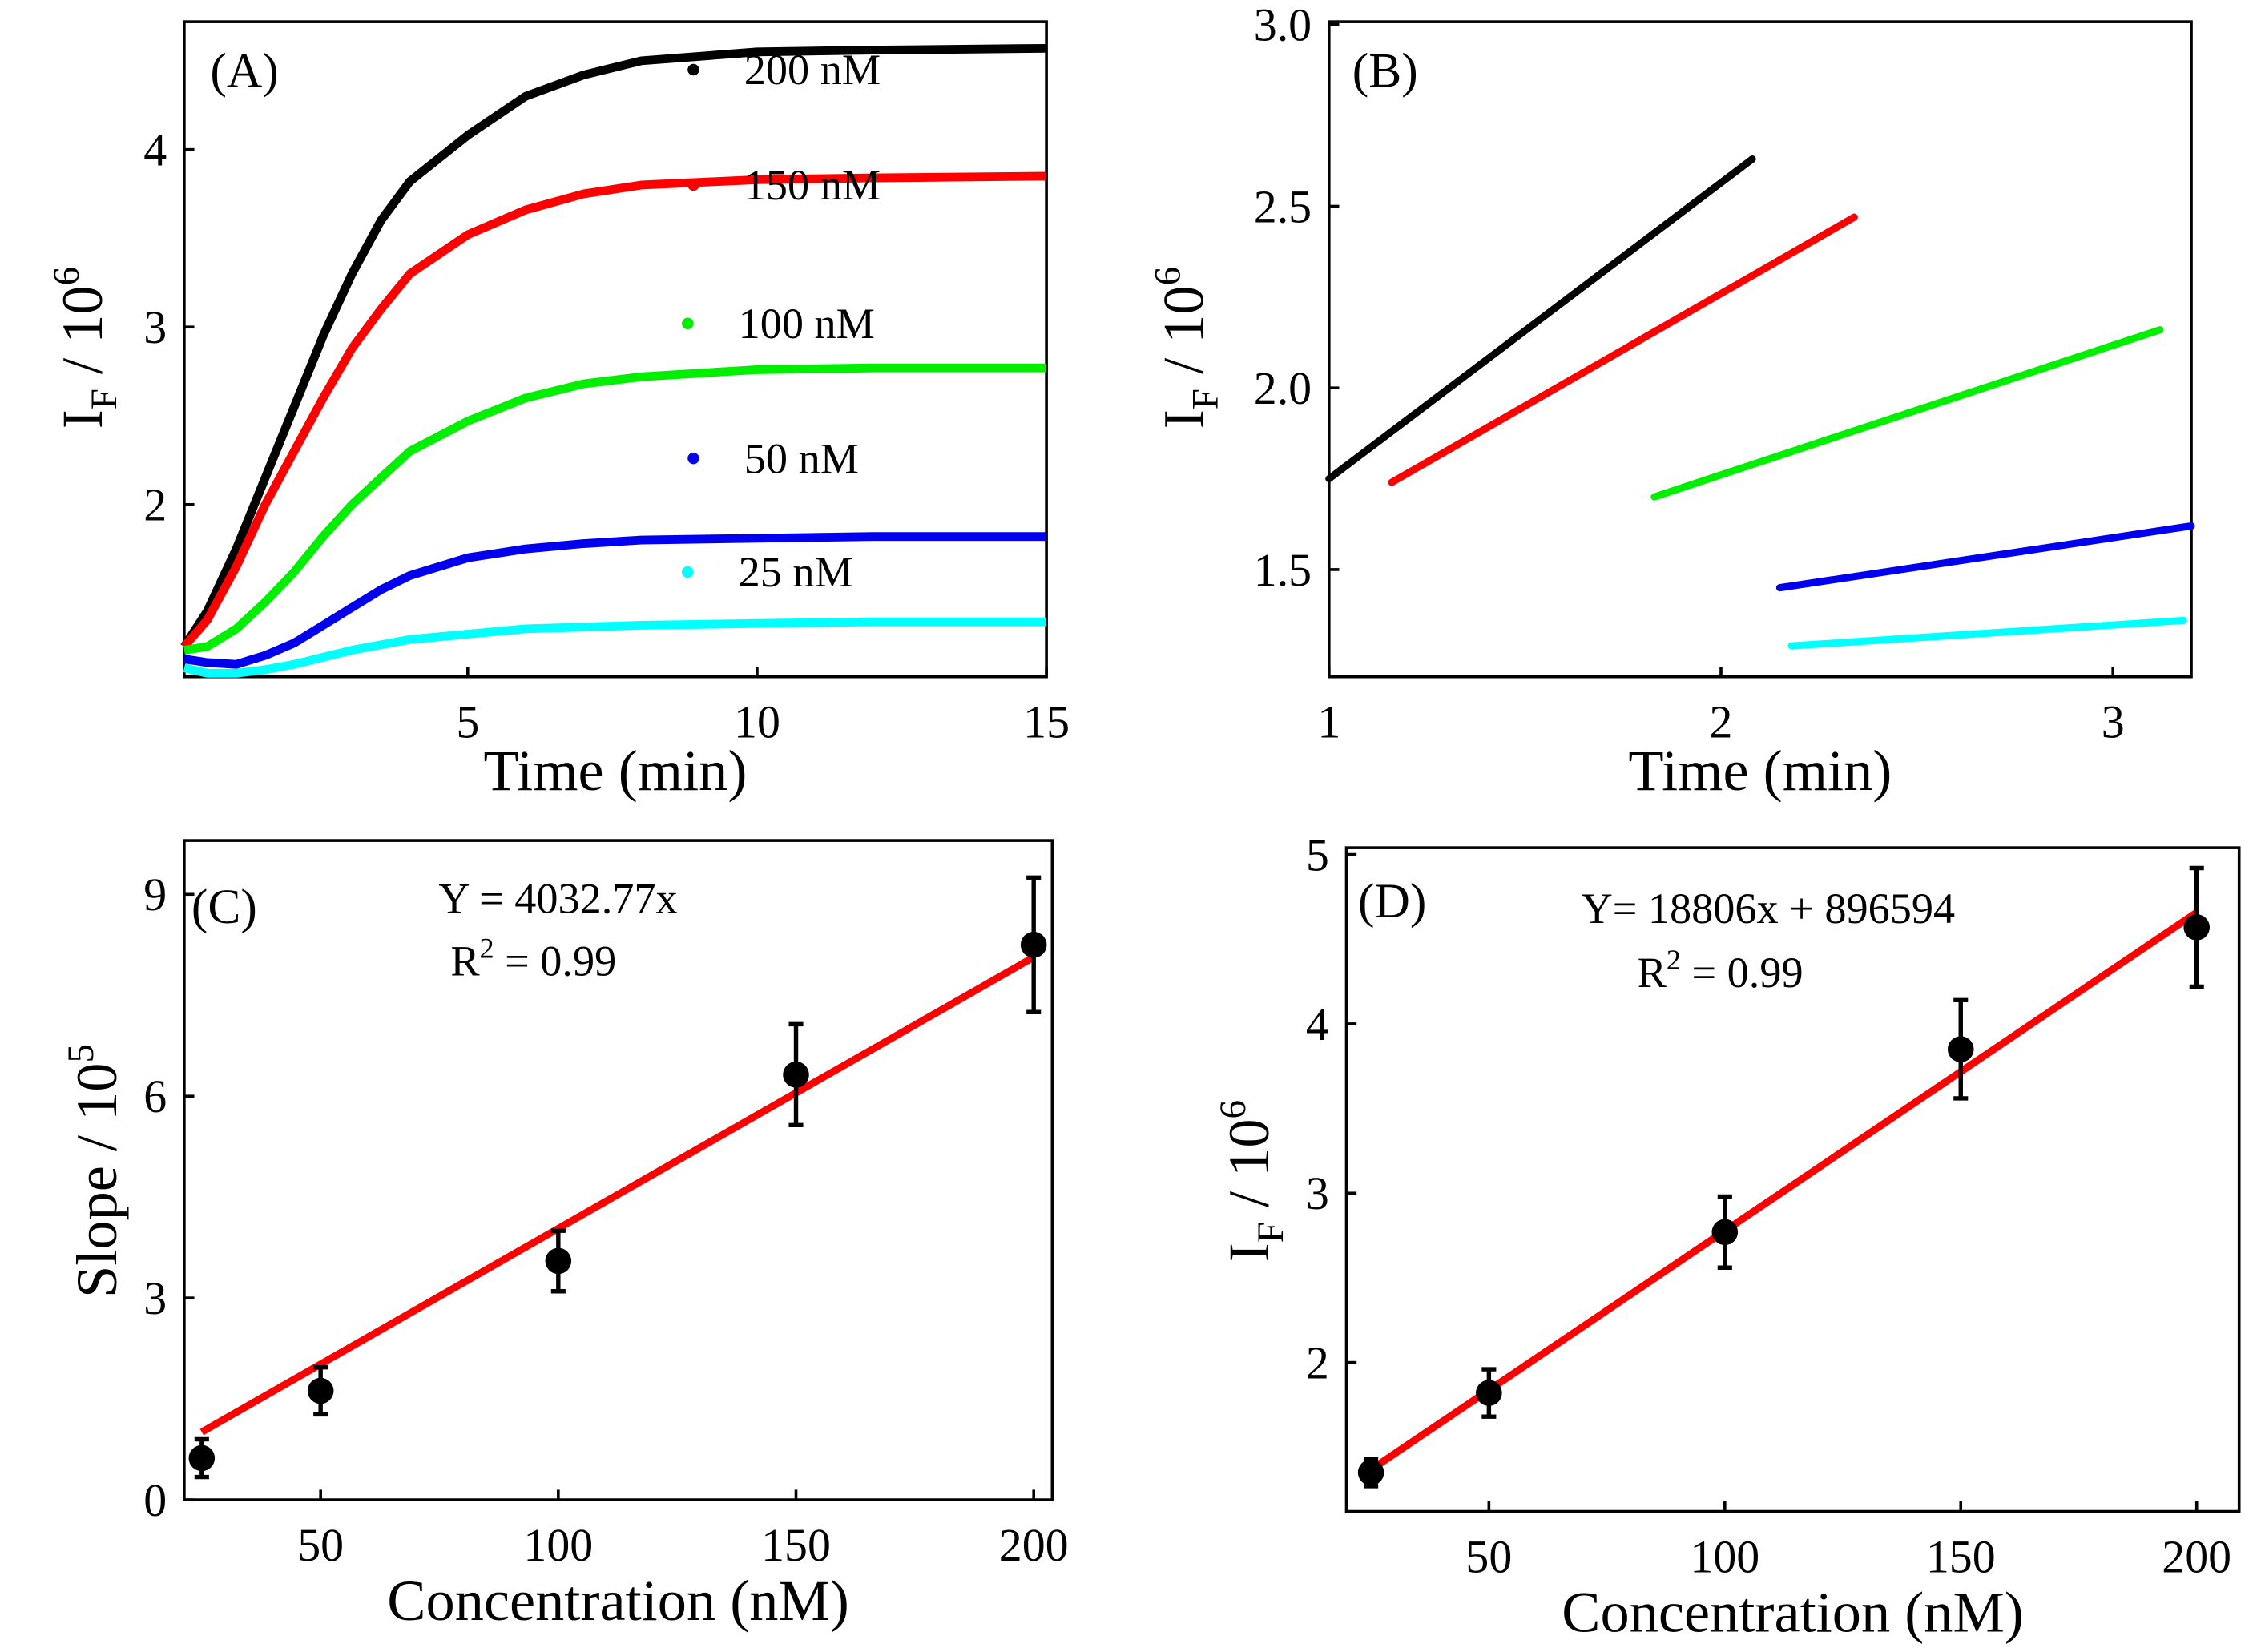 The width and height of the screenshot is (2261, 1652). I want to click on y-tick-label: 9, so click(155, 894).